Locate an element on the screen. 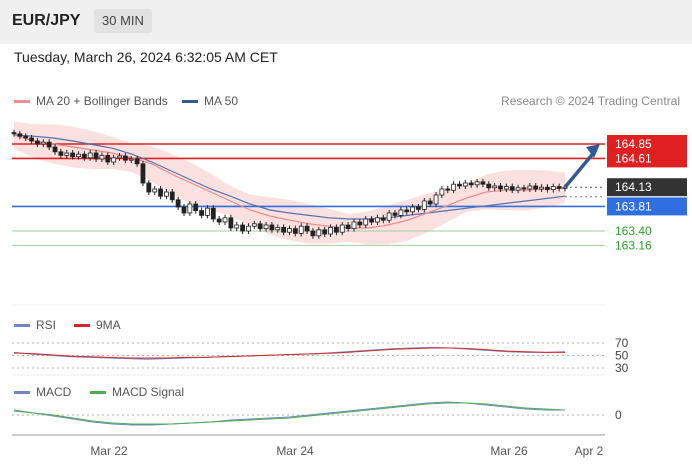  timeframe-button: 30 MIN is located at coordinates (123, 21).